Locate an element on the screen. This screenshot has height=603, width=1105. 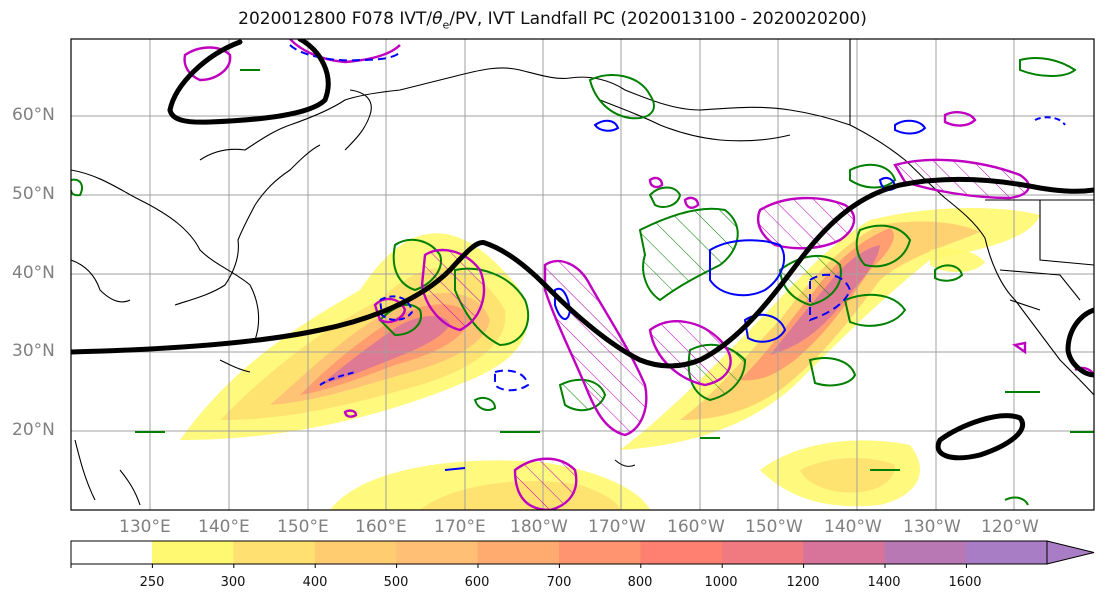
lon-label-150e: 150°E is located at coordinates (303, 527).